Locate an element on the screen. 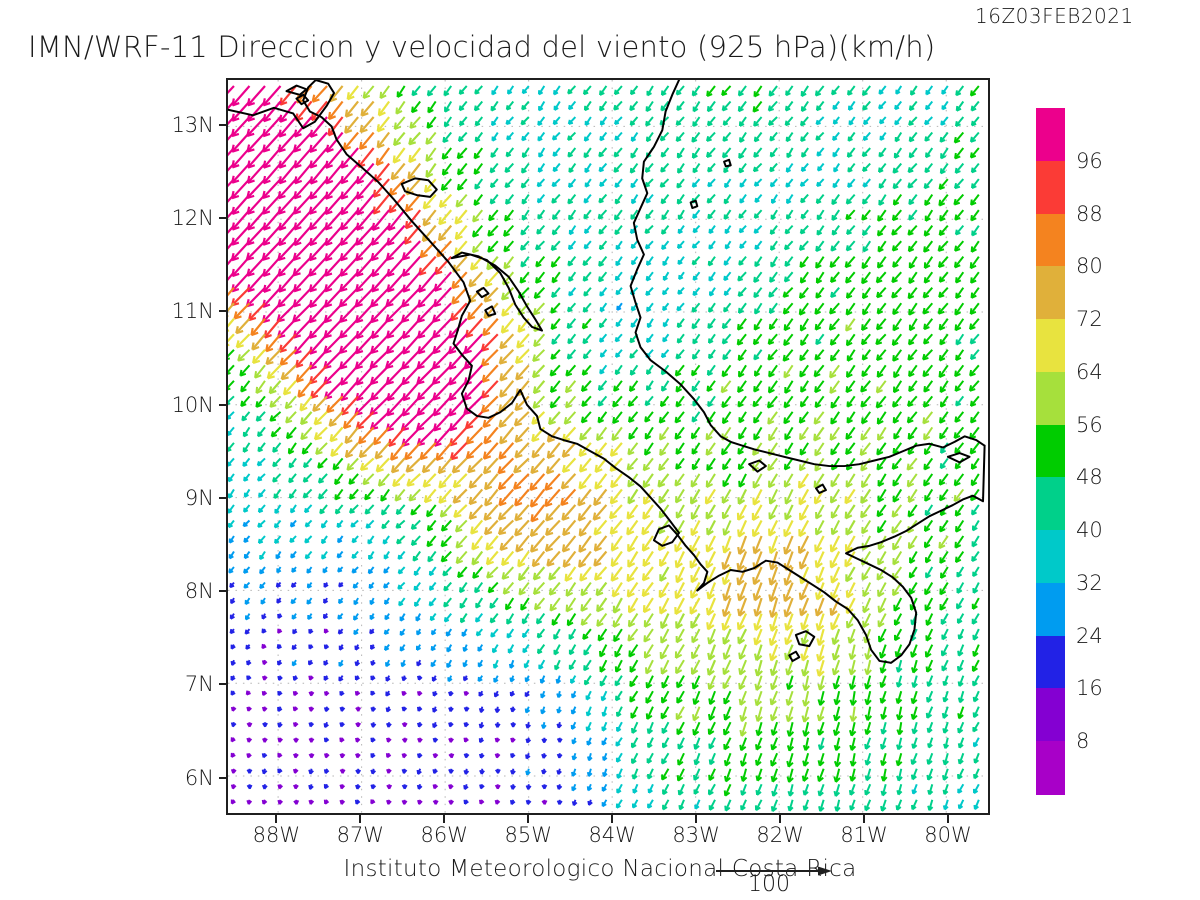  longitude-tick-label: 83W is located at coordinates (696, 835).